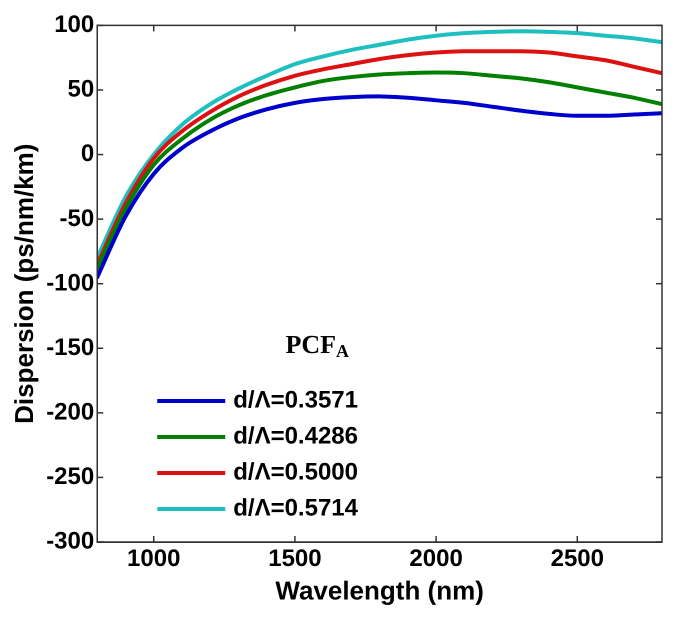 This screenshot has height=619, width=686. Describe the element at coordinates (70, 412) in the screenshot. I see `y-tick-label: -200` at that location.